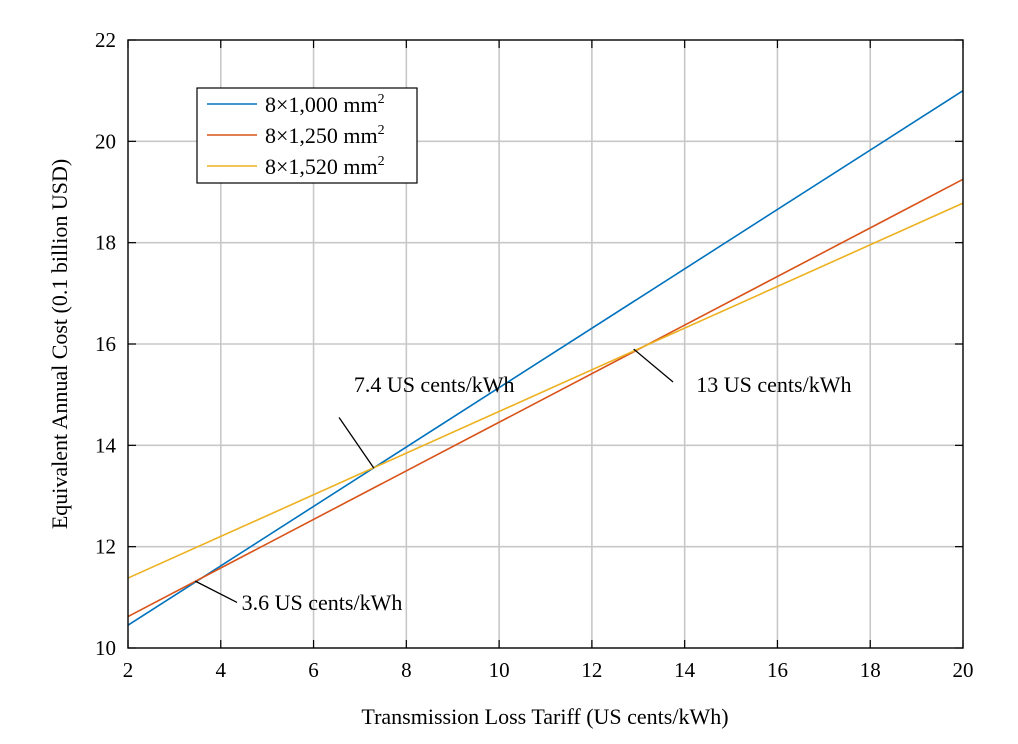 The height and width of the screenshot is (744, 1018). I want to click on x-tick-label: 2, so click(128, 670).